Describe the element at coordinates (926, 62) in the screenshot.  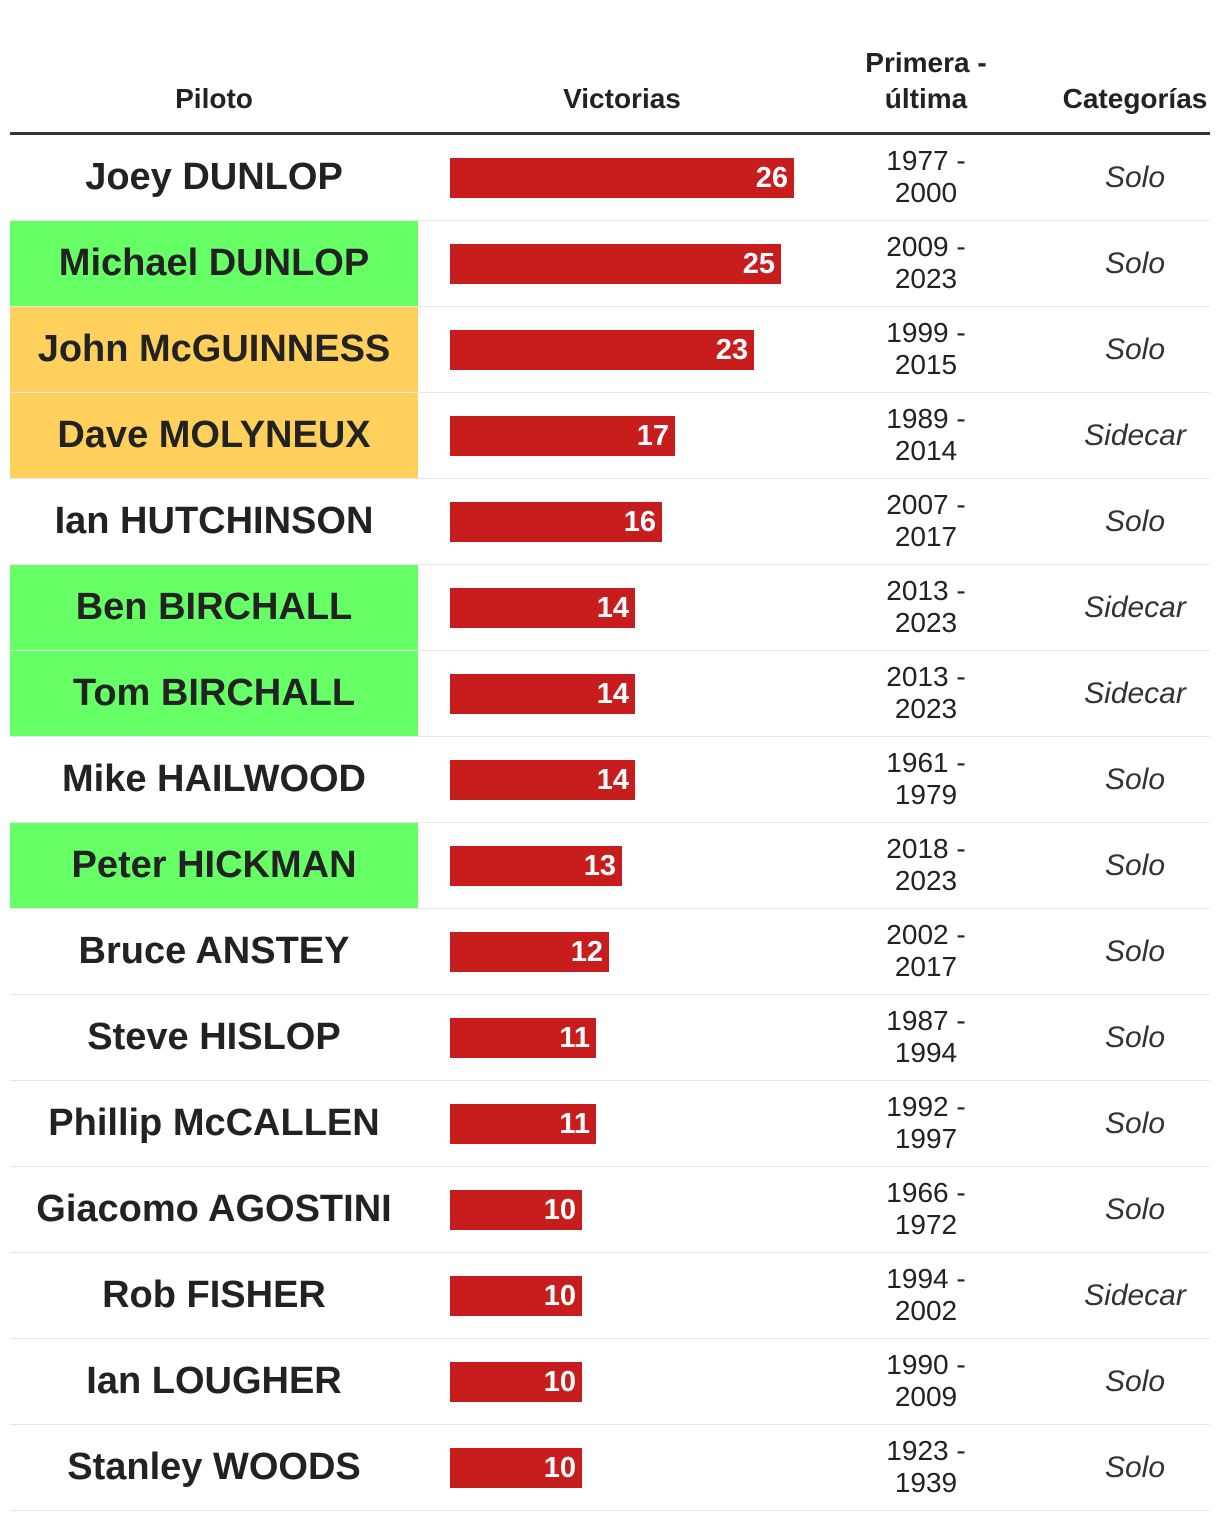
I see `column-header-years-line1: Primera -` at that location.